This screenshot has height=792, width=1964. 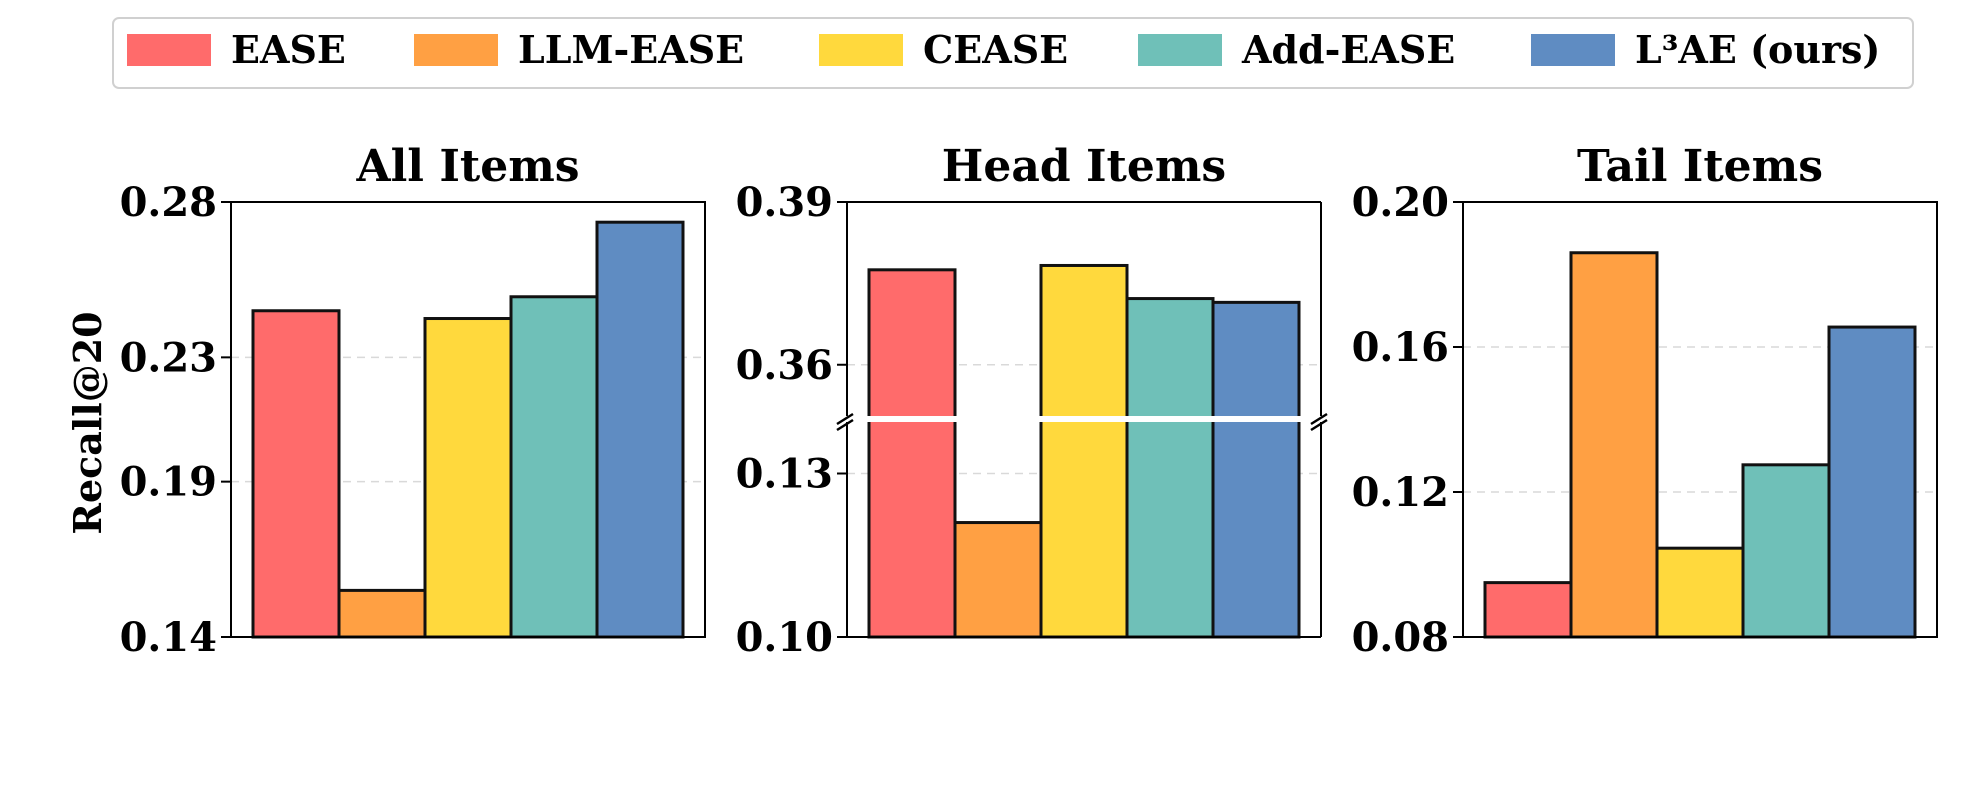 I want to click on legend-item-cease: CEASE, so click(x=943, y=49).